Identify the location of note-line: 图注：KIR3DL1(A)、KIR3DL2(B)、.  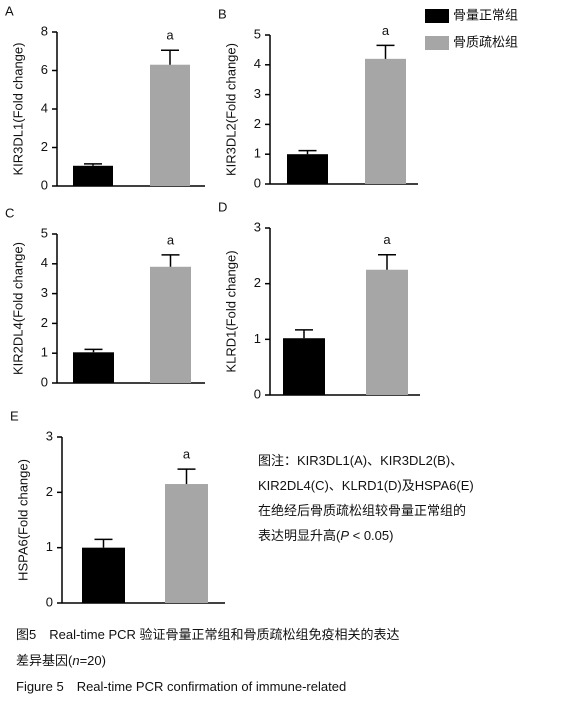
(360, 460).